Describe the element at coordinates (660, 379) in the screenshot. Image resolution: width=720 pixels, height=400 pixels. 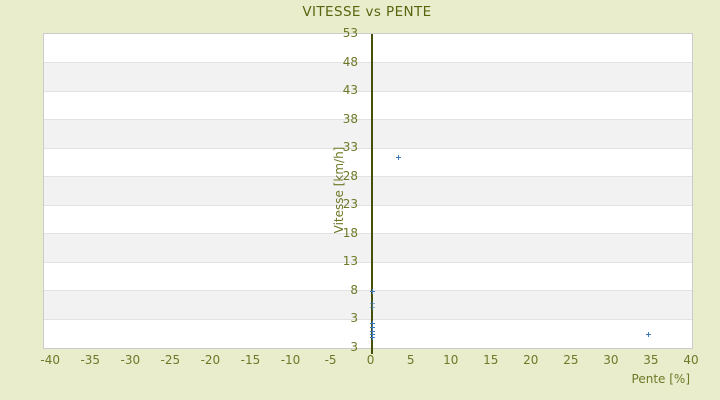
I see `x-axis-title: Pente [%]` at that location.